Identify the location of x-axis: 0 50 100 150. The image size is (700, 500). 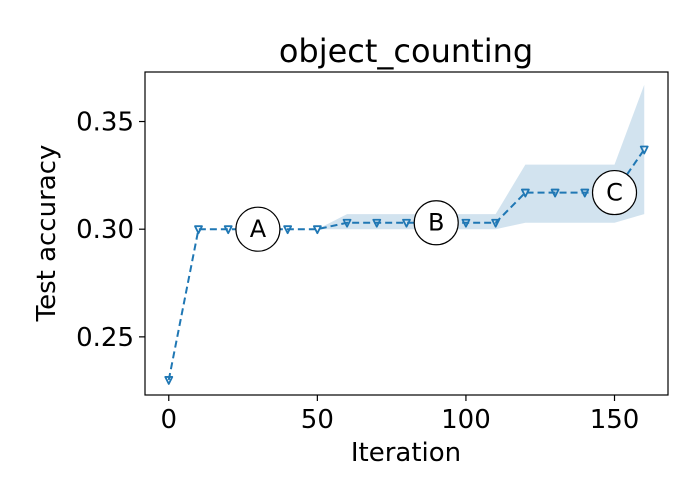
(399, 415).